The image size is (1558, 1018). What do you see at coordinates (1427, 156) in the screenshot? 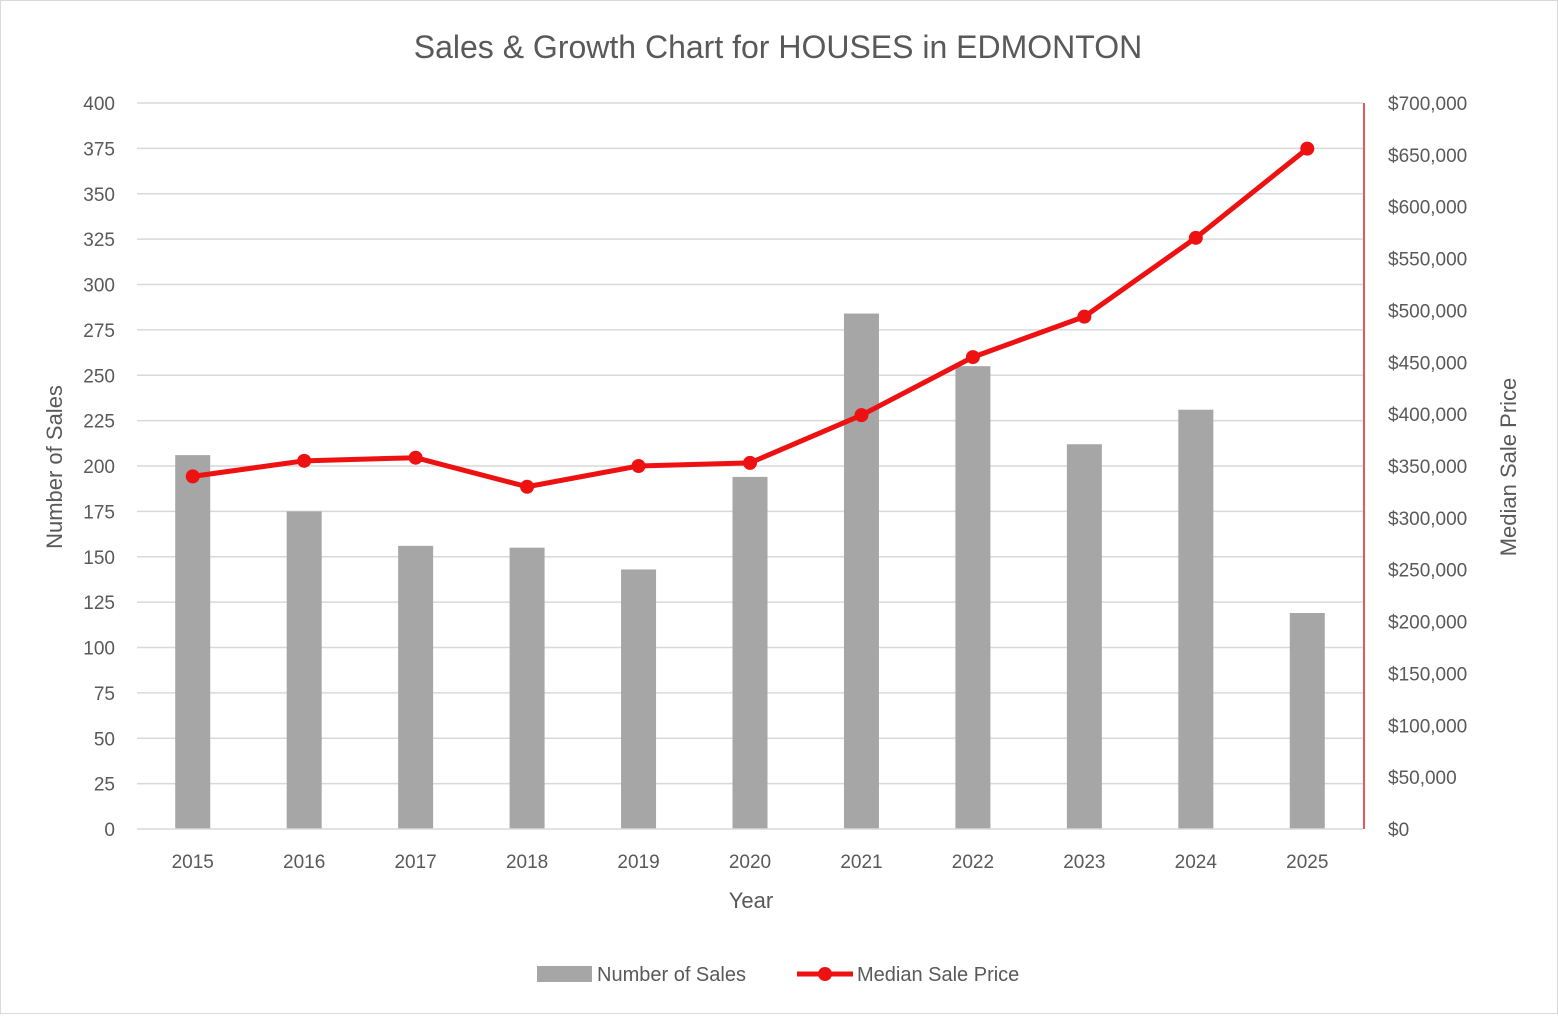
I see `y2-tick-label: $650,000` at bounding box center [1427, 156].